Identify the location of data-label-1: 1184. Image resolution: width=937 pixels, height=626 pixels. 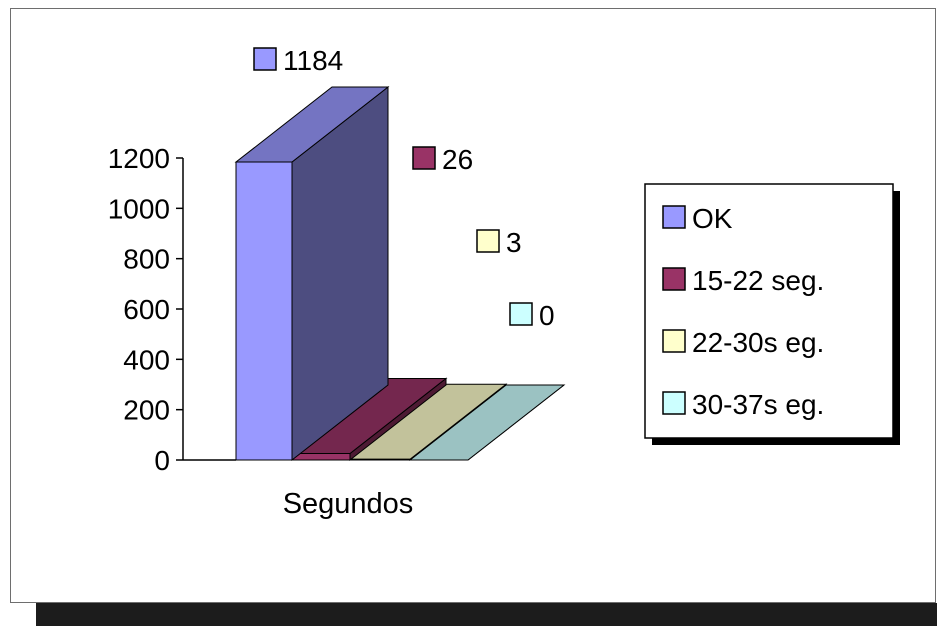
(298, 60).